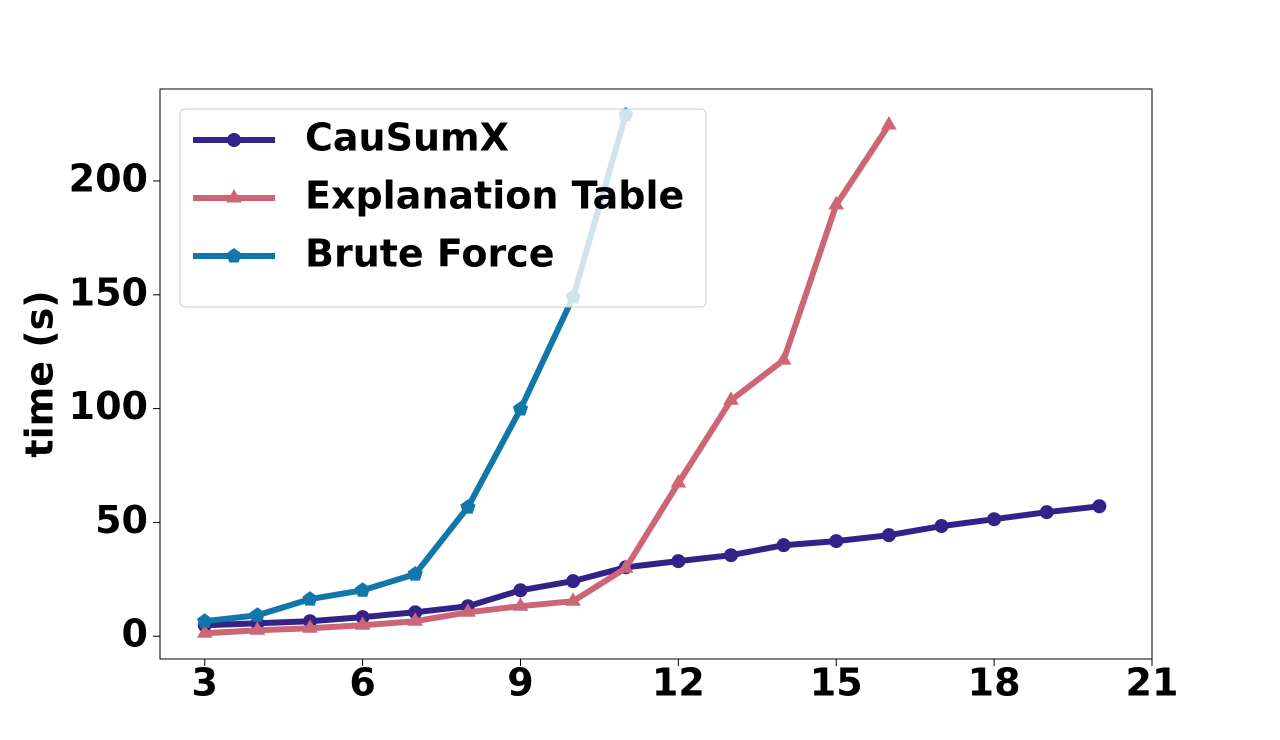 The width and height of the screenshot is (1280, 740). I want to click on y-tick-label: 0, so click(135, 634).